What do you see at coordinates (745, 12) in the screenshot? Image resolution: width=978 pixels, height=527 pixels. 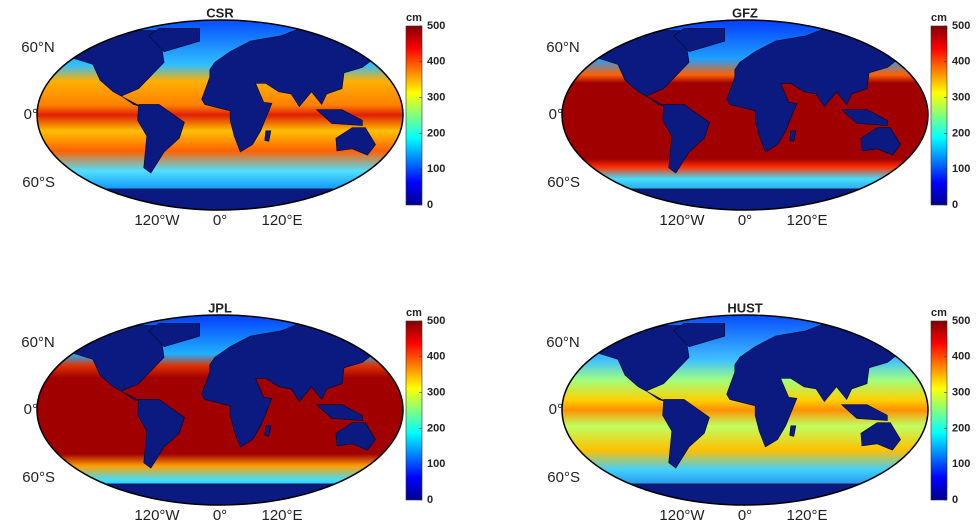 I see `panel-title: GFZ` at bounding box center [745, 12].